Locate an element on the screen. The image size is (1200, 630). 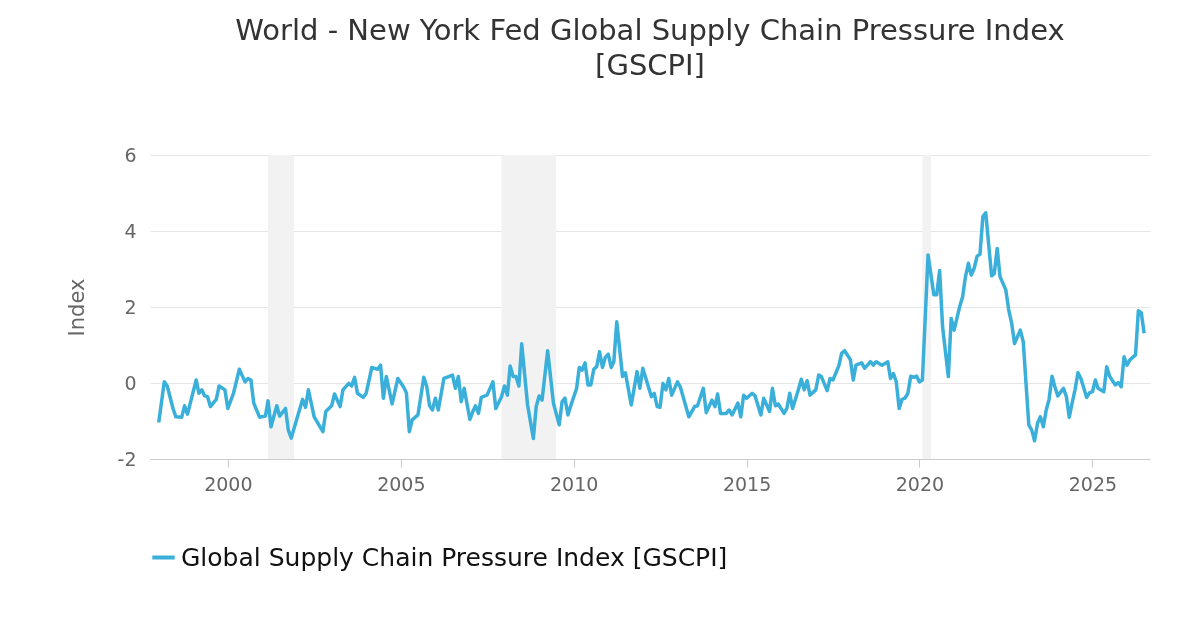
y-axis-title: Index is located at coordinates (76, 307).